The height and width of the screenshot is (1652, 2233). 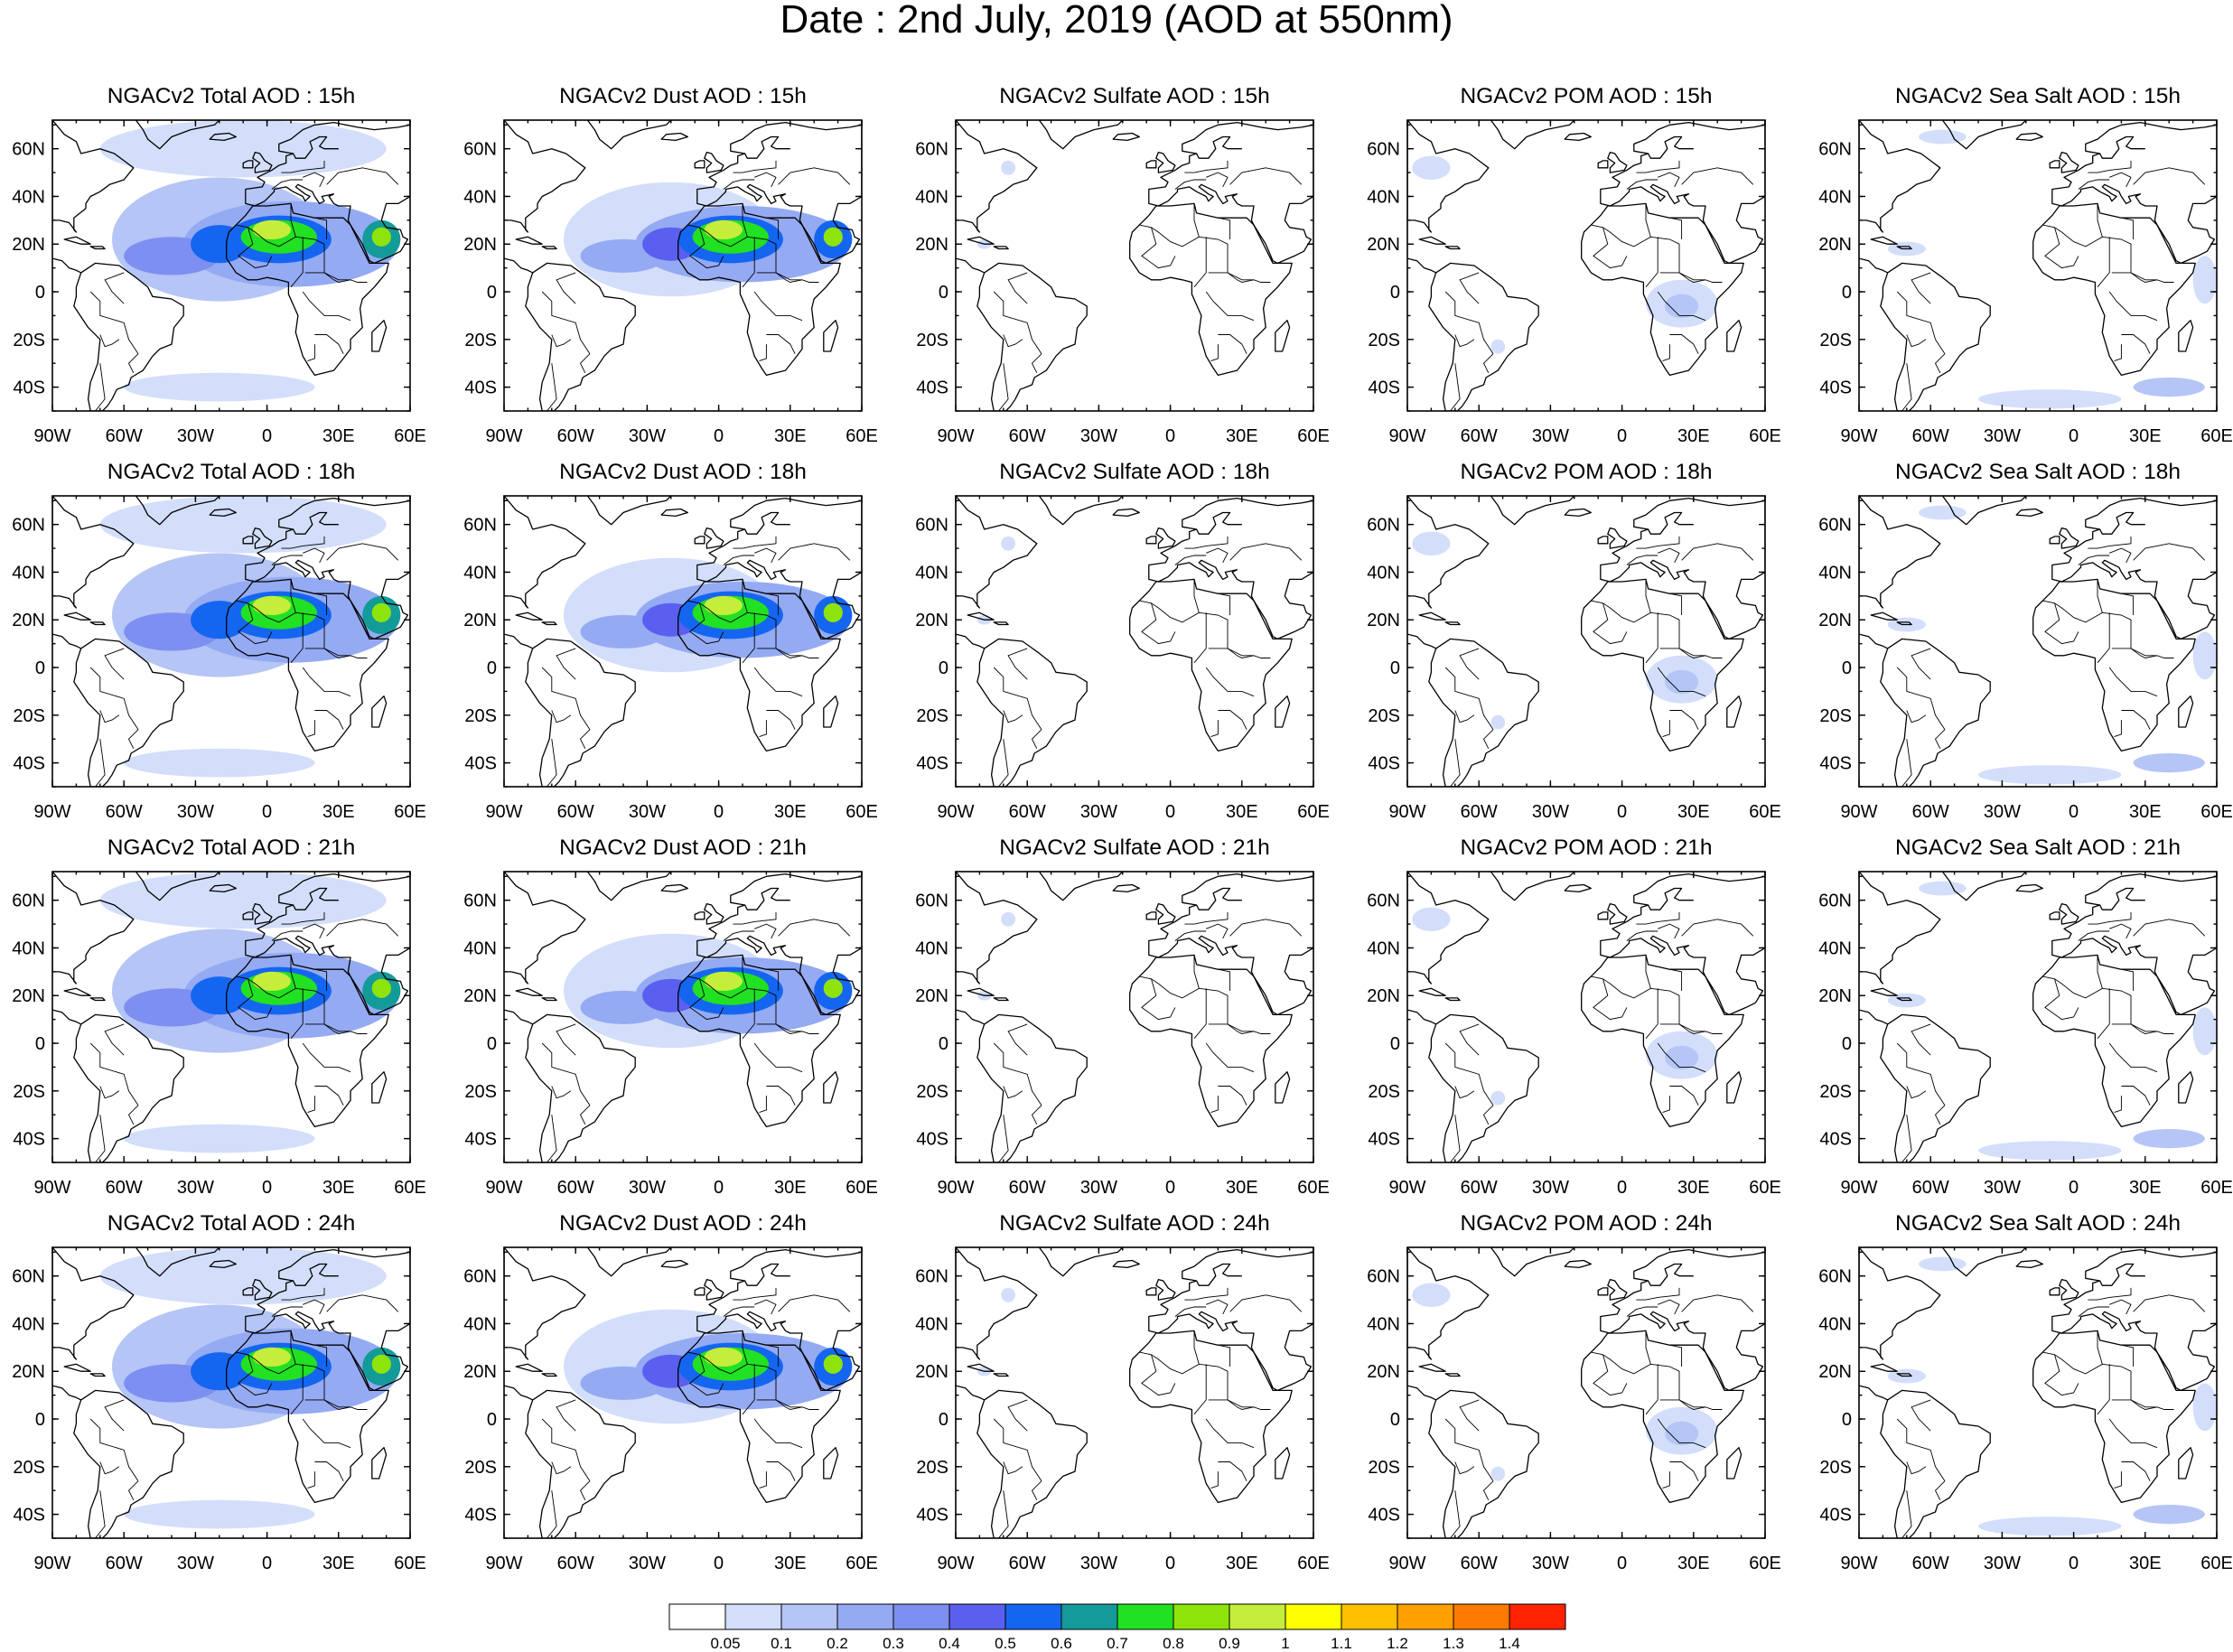 What do you see at coordinates (932, 1092) in the screenshot?
I see `lat-tick-label: 20S` at bounding box center [932, 1092].